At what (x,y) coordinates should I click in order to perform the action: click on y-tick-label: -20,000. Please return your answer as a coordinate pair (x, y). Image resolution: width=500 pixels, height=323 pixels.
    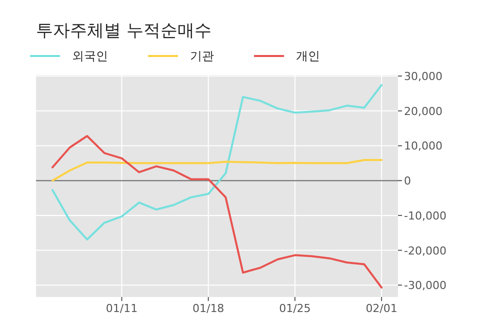
    Looking at the image, I should click on (425, 251).